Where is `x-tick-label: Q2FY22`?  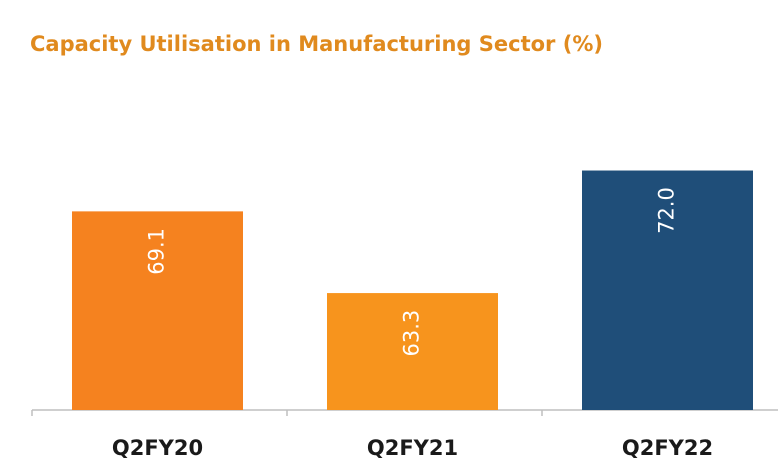
x-tick-label: Q2FY22 is located at coordinates (667, 448).